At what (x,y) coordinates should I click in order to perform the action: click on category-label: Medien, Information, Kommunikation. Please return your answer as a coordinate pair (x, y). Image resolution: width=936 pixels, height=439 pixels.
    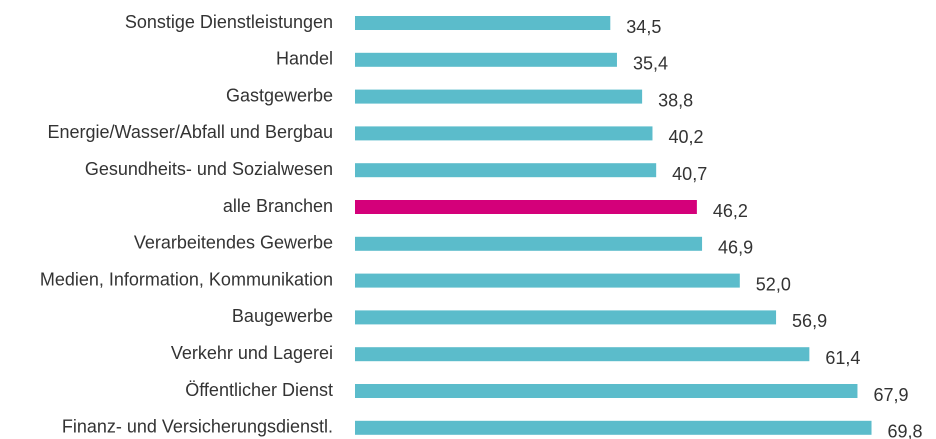
    Looking at the image, I should click on (186, 279).